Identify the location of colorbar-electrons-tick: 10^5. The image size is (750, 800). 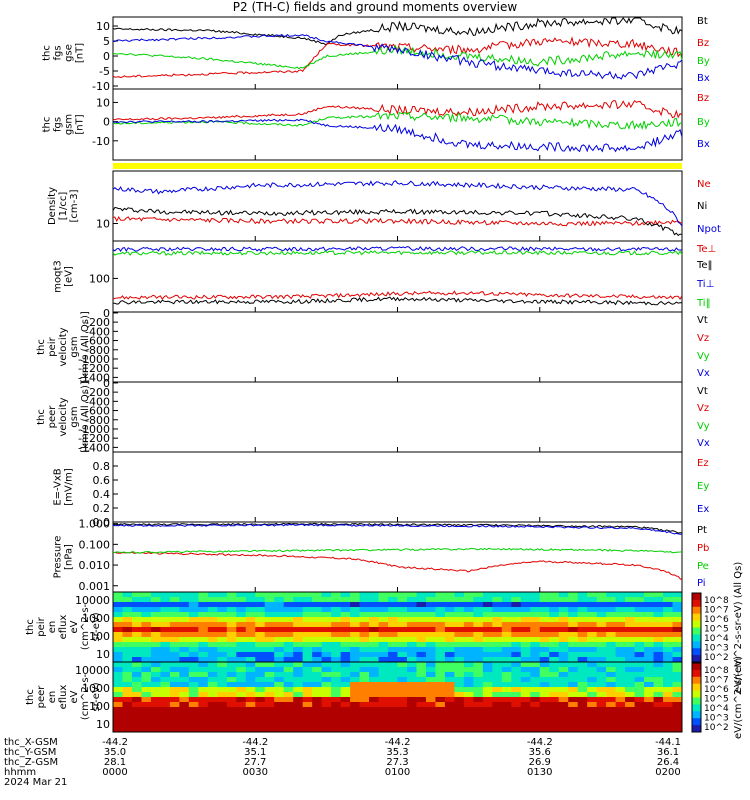
(716, 700).